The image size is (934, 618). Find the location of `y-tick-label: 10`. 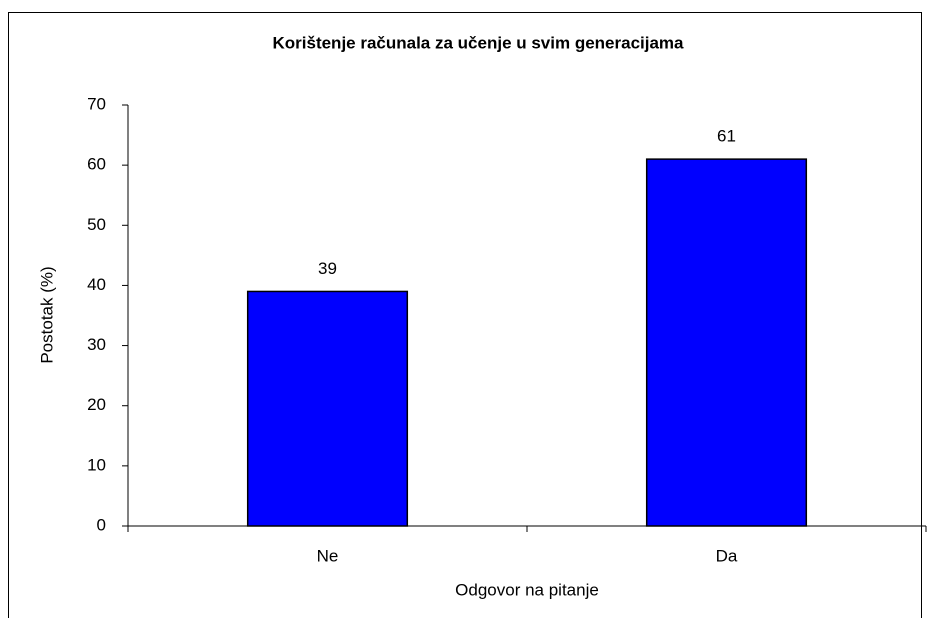

y-tick-label: 10 is located at coordinates (96, 464).